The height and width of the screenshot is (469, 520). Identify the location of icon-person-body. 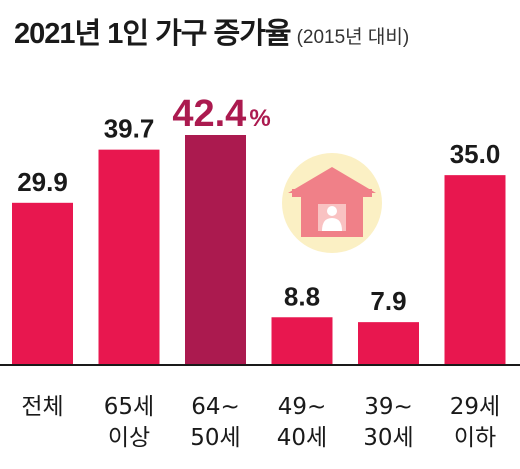
(332, 224).